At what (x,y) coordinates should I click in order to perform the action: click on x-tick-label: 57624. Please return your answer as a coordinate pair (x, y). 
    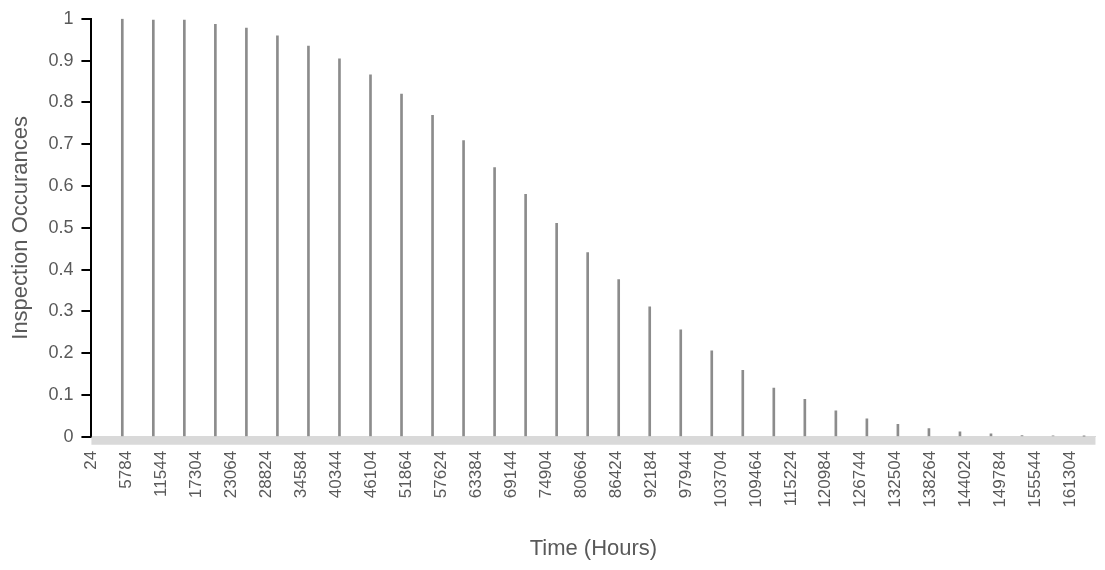
    Looking at the image, I should click on (440, 474).